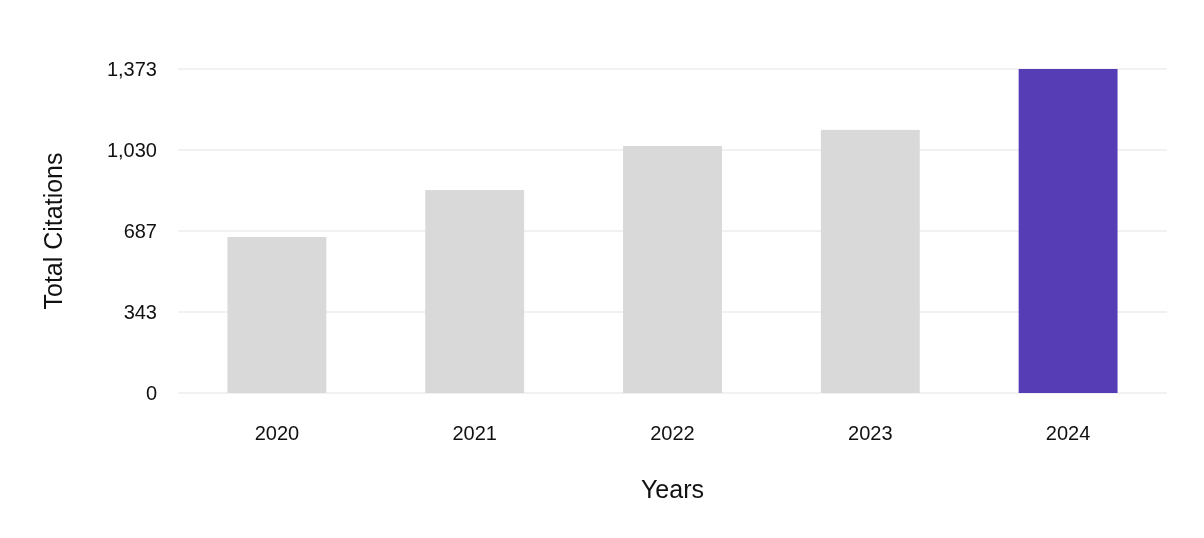 The image size is (1204, 538). What do you see at coordinates (131, 149) in the screenshot?
I see `y-tick-label: 1,030` at bounding box center [131, 149].